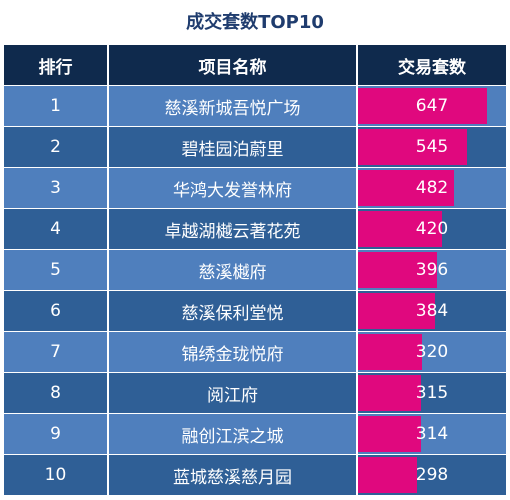  What do you see at coordinates (232, 475) in the screenshot?
I see `project-name-cell: 蓝城慈溪慈月园` at bounding box center [232, 475].